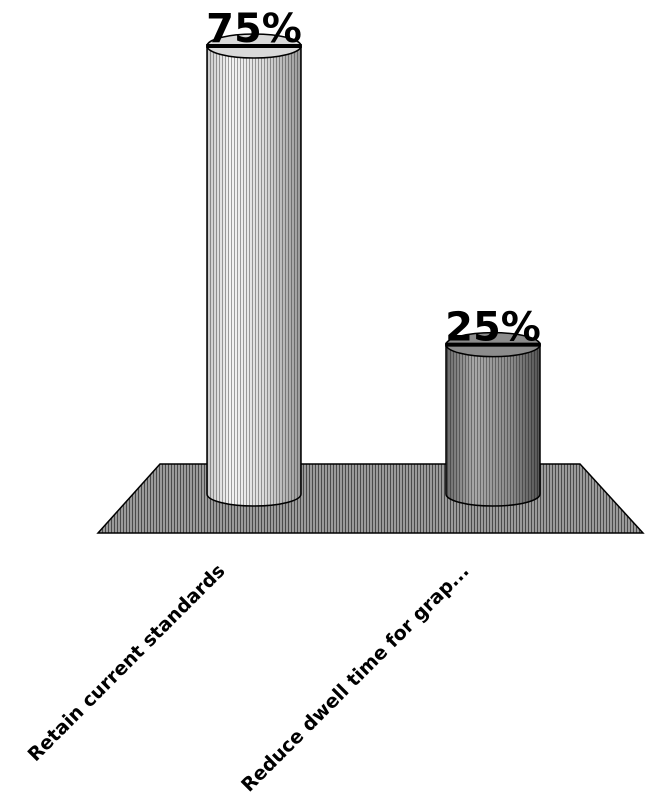 The width and height of the screenshot is (652, 812). I want to click on data-label: 25%, so click(493, 328).